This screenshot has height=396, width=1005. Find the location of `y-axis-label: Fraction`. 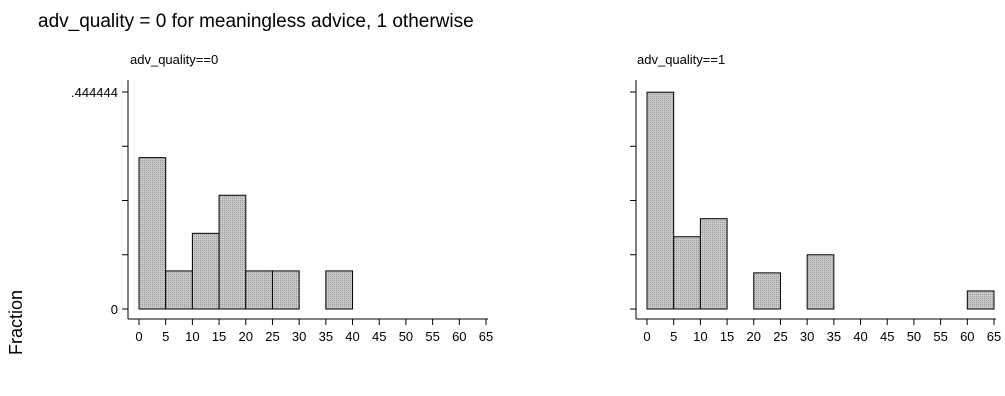

y-axis-label: Fraction is located at coordinates (16, 322).